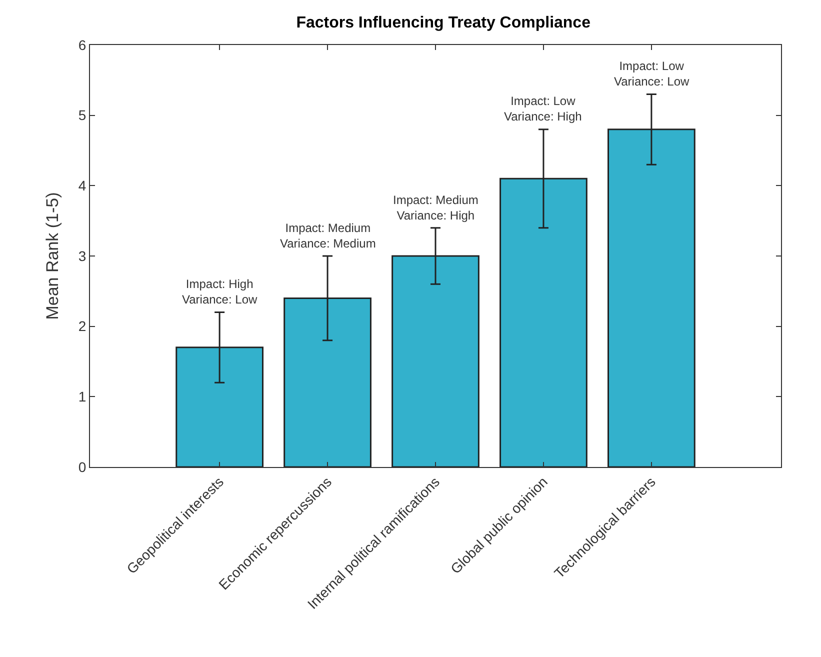 This screenshot has width=821, height=657. What do you see at coordinates (543, 109) in the screenshot?
I see `annotation: Impact: Low Variance: High` at bounding box center [543, 109].